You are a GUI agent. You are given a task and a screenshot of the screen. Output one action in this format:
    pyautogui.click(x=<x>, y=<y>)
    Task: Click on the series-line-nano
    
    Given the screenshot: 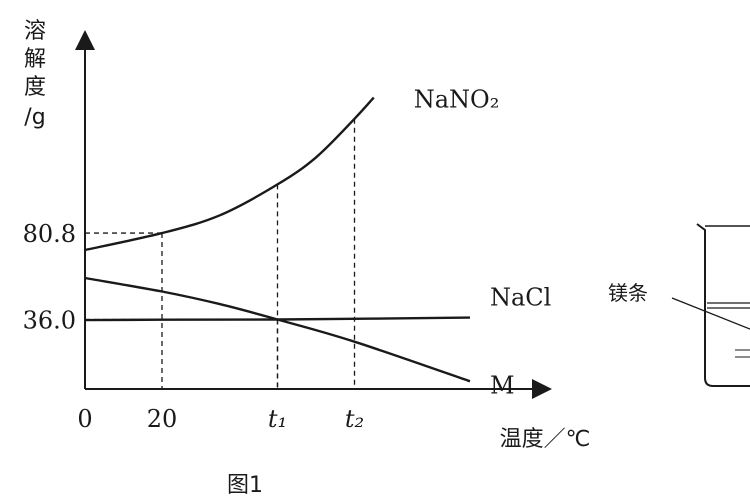 What is the action you would take?
    pyautogui.click(x=229, y=174)
    